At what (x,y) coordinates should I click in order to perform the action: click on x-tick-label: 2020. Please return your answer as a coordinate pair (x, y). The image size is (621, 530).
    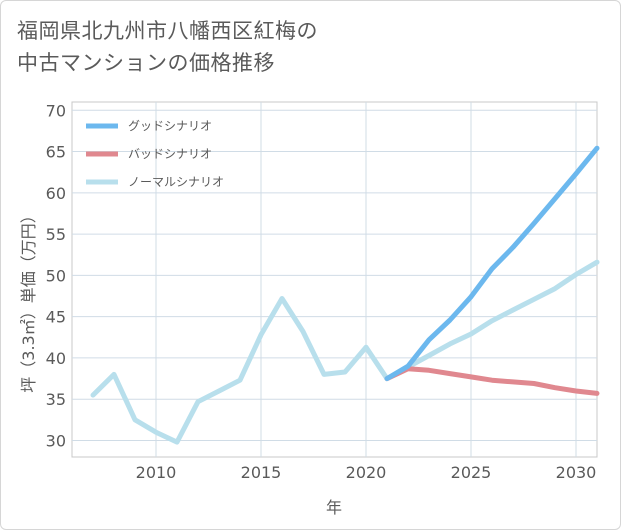
    Looking at the image, I should click on (366, 472).